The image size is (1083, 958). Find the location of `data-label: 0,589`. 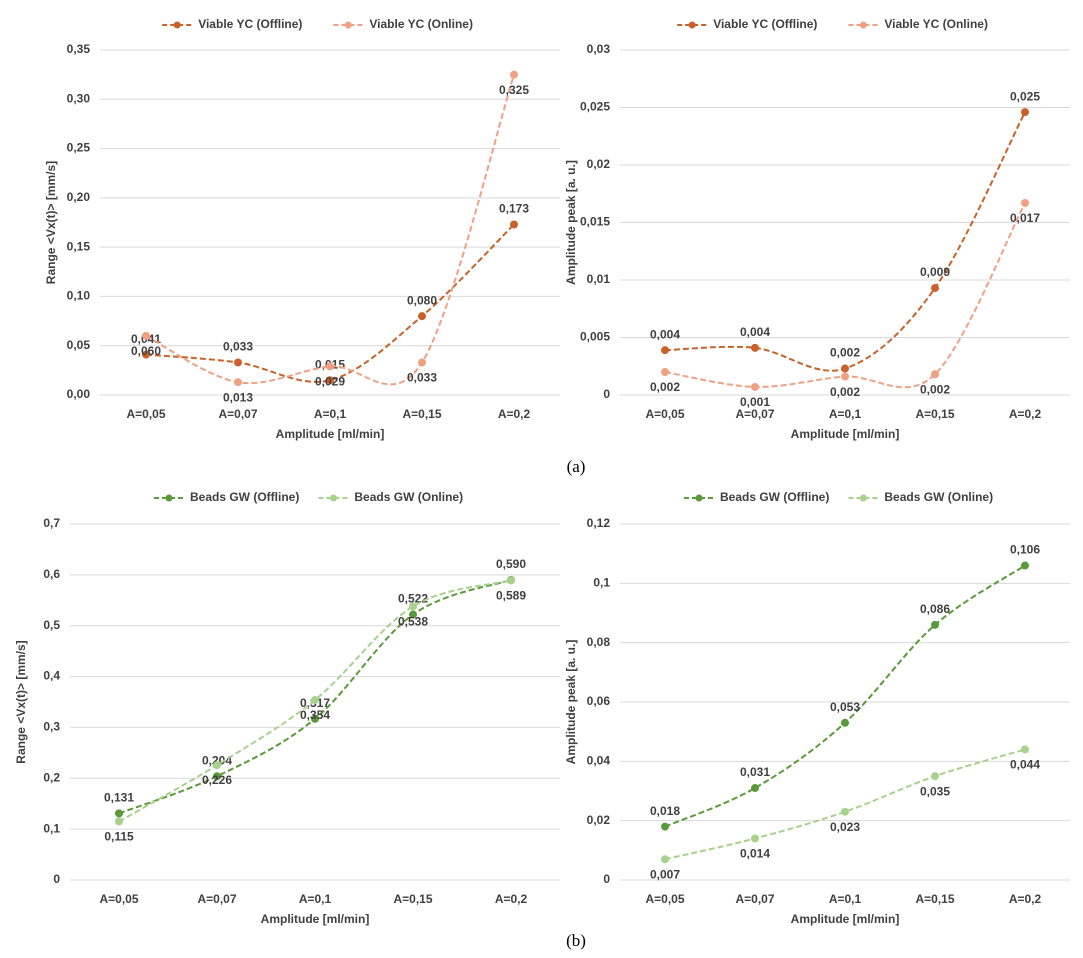

data-label: 0,589 is located at coordinates (511, 596).